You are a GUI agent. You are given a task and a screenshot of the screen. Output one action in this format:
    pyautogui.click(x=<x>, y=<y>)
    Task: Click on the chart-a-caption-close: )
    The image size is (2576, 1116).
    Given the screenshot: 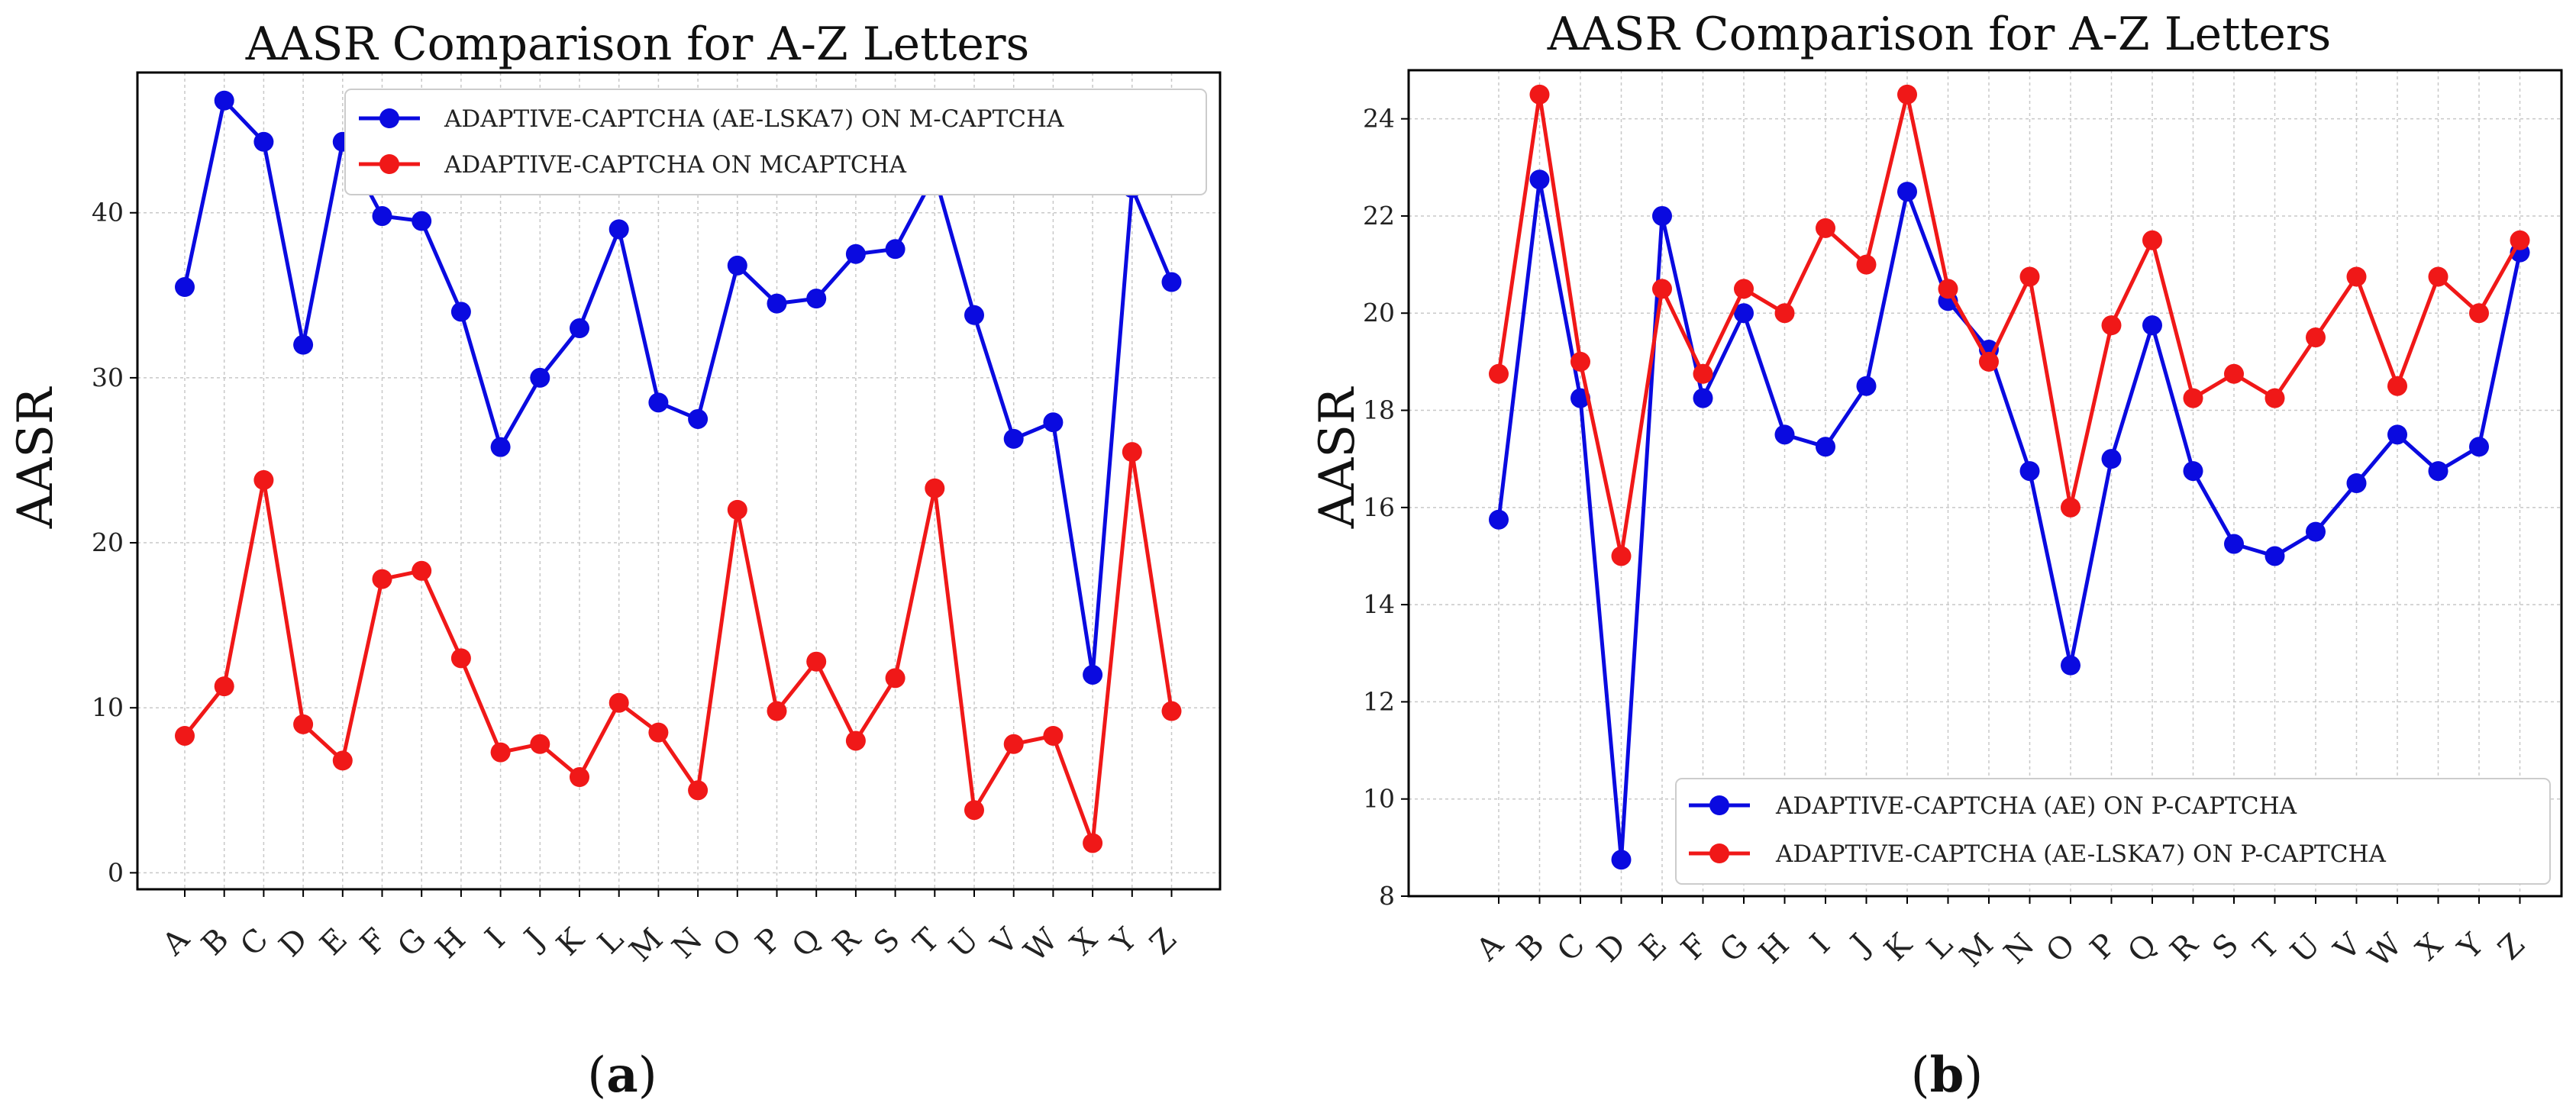 What is the action you would take?
    pyautogui.click(x=647, y=1075)
    